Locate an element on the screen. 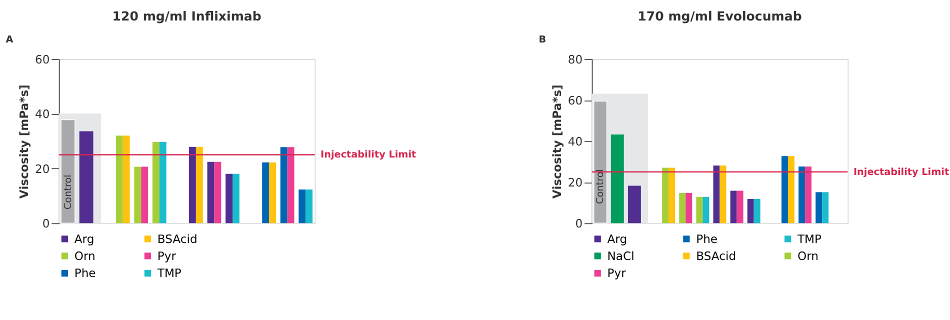  legend-label: NaCl is located at coordinates (620, 255).